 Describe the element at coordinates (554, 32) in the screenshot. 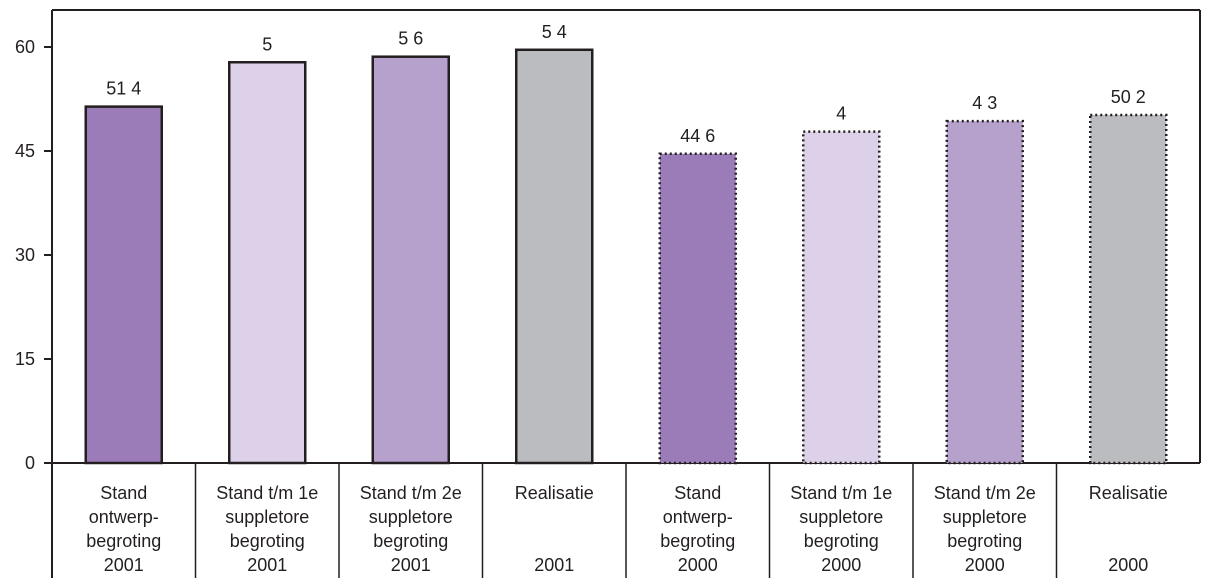

I see `bar-data-label: 5 4` at that location.